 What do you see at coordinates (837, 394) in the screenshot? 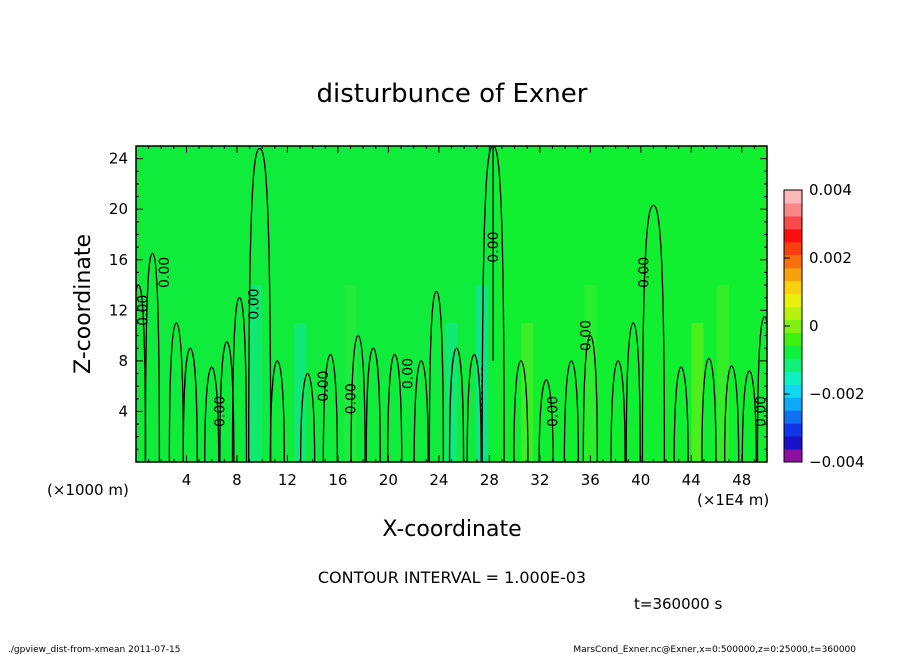
I see `colorbar-tick-label: −0.002` at bounding box center [837, 394].